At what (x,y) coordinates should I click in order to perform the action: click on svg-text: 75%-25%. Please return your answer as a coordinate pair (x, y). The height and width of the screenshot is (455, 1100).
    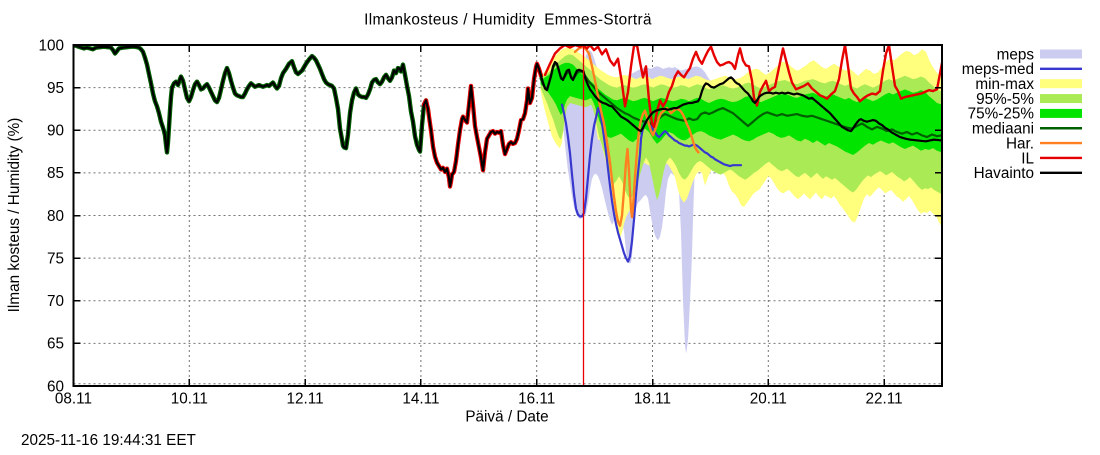
    Looking at the image, I should click on (1001, 114).